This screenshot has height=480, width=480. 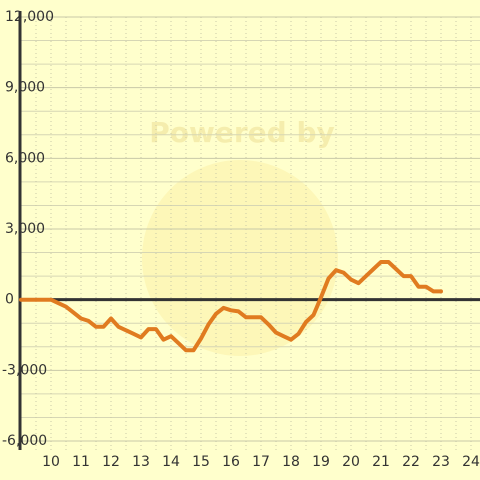 What do you see at coordinates (351, 462) in the screenshot?
I see `x-tick-label: 20` at bounding box center [351, 462].